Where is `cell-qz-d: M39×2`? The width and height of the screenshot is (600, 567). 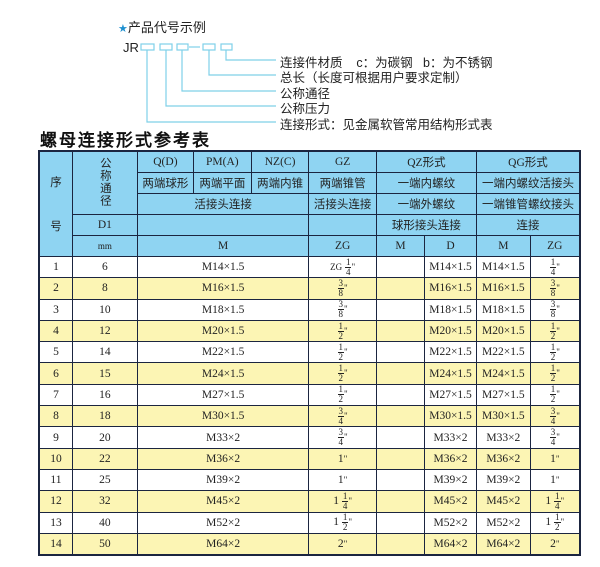 cell-qz-d: M39×2 is located at coordinates (450, 480).